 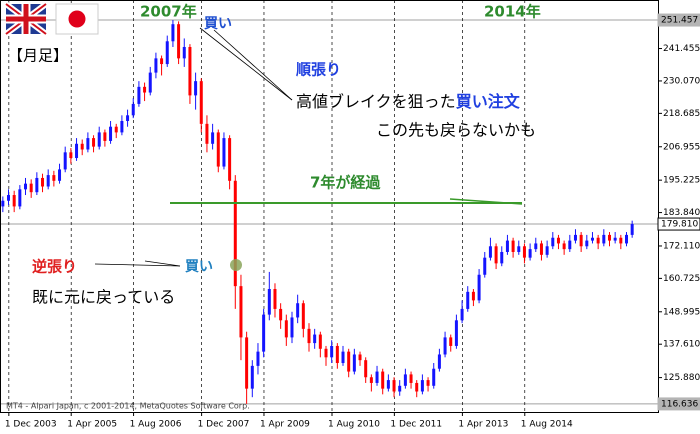 What do you see at coordinates (681, 213) in the screenshot?
I see `y-tick-label: 183.840` at bounding box center [681, 213].